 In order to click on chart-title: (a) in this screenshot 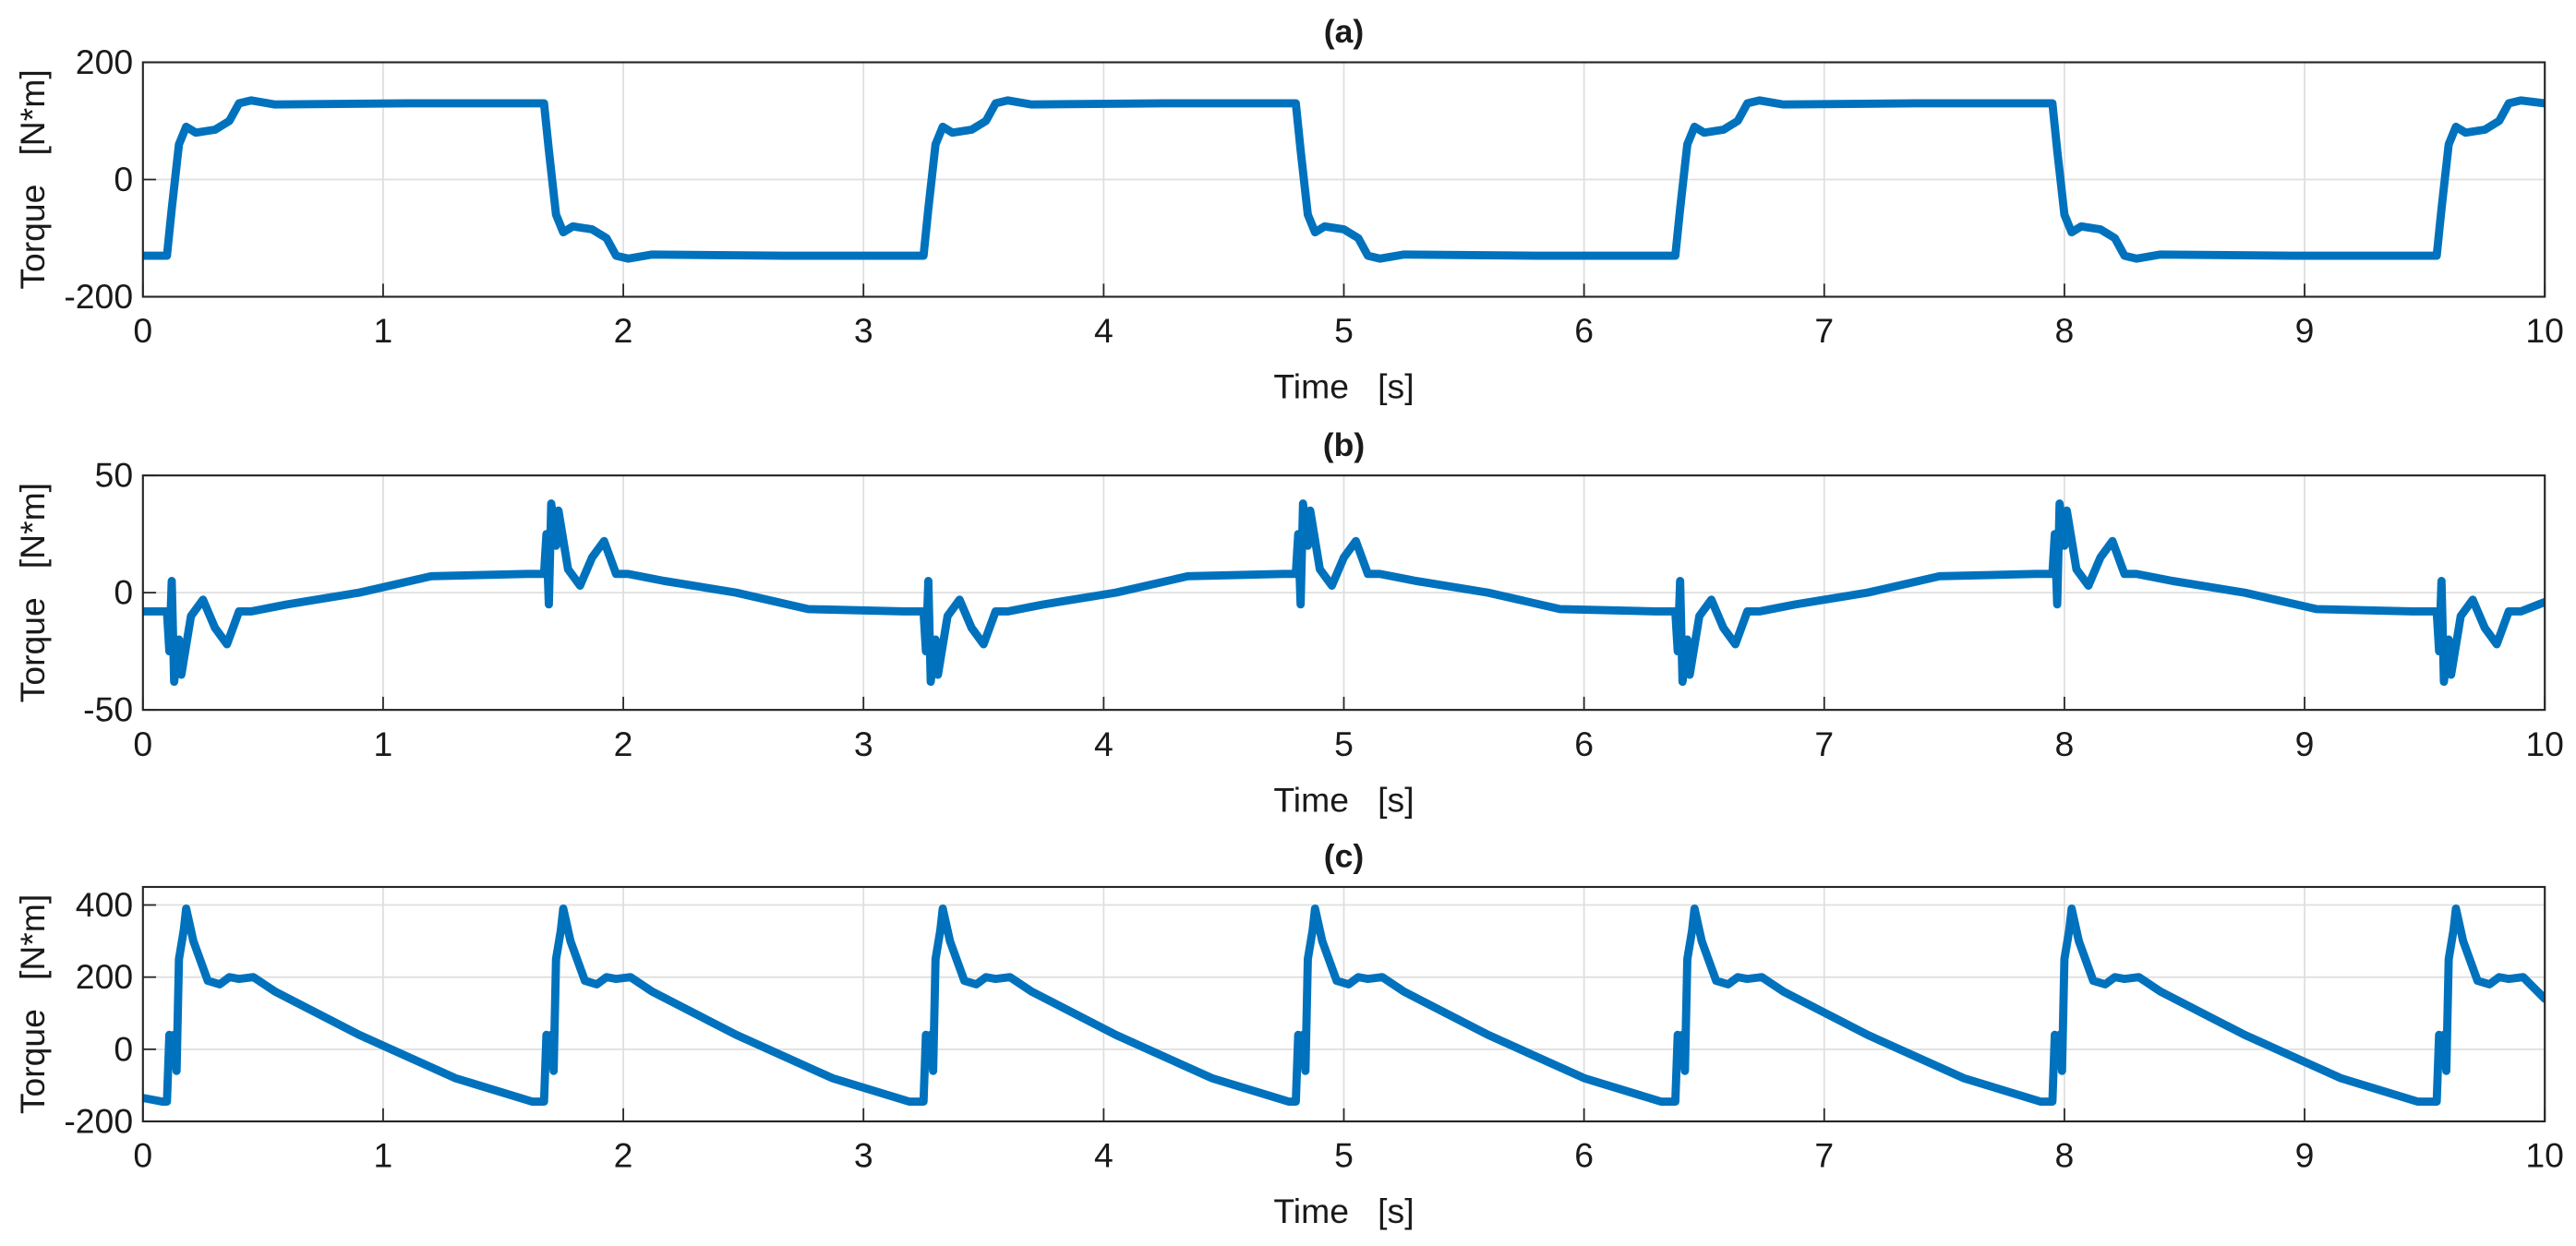, I will do `click(1344, 31)`.